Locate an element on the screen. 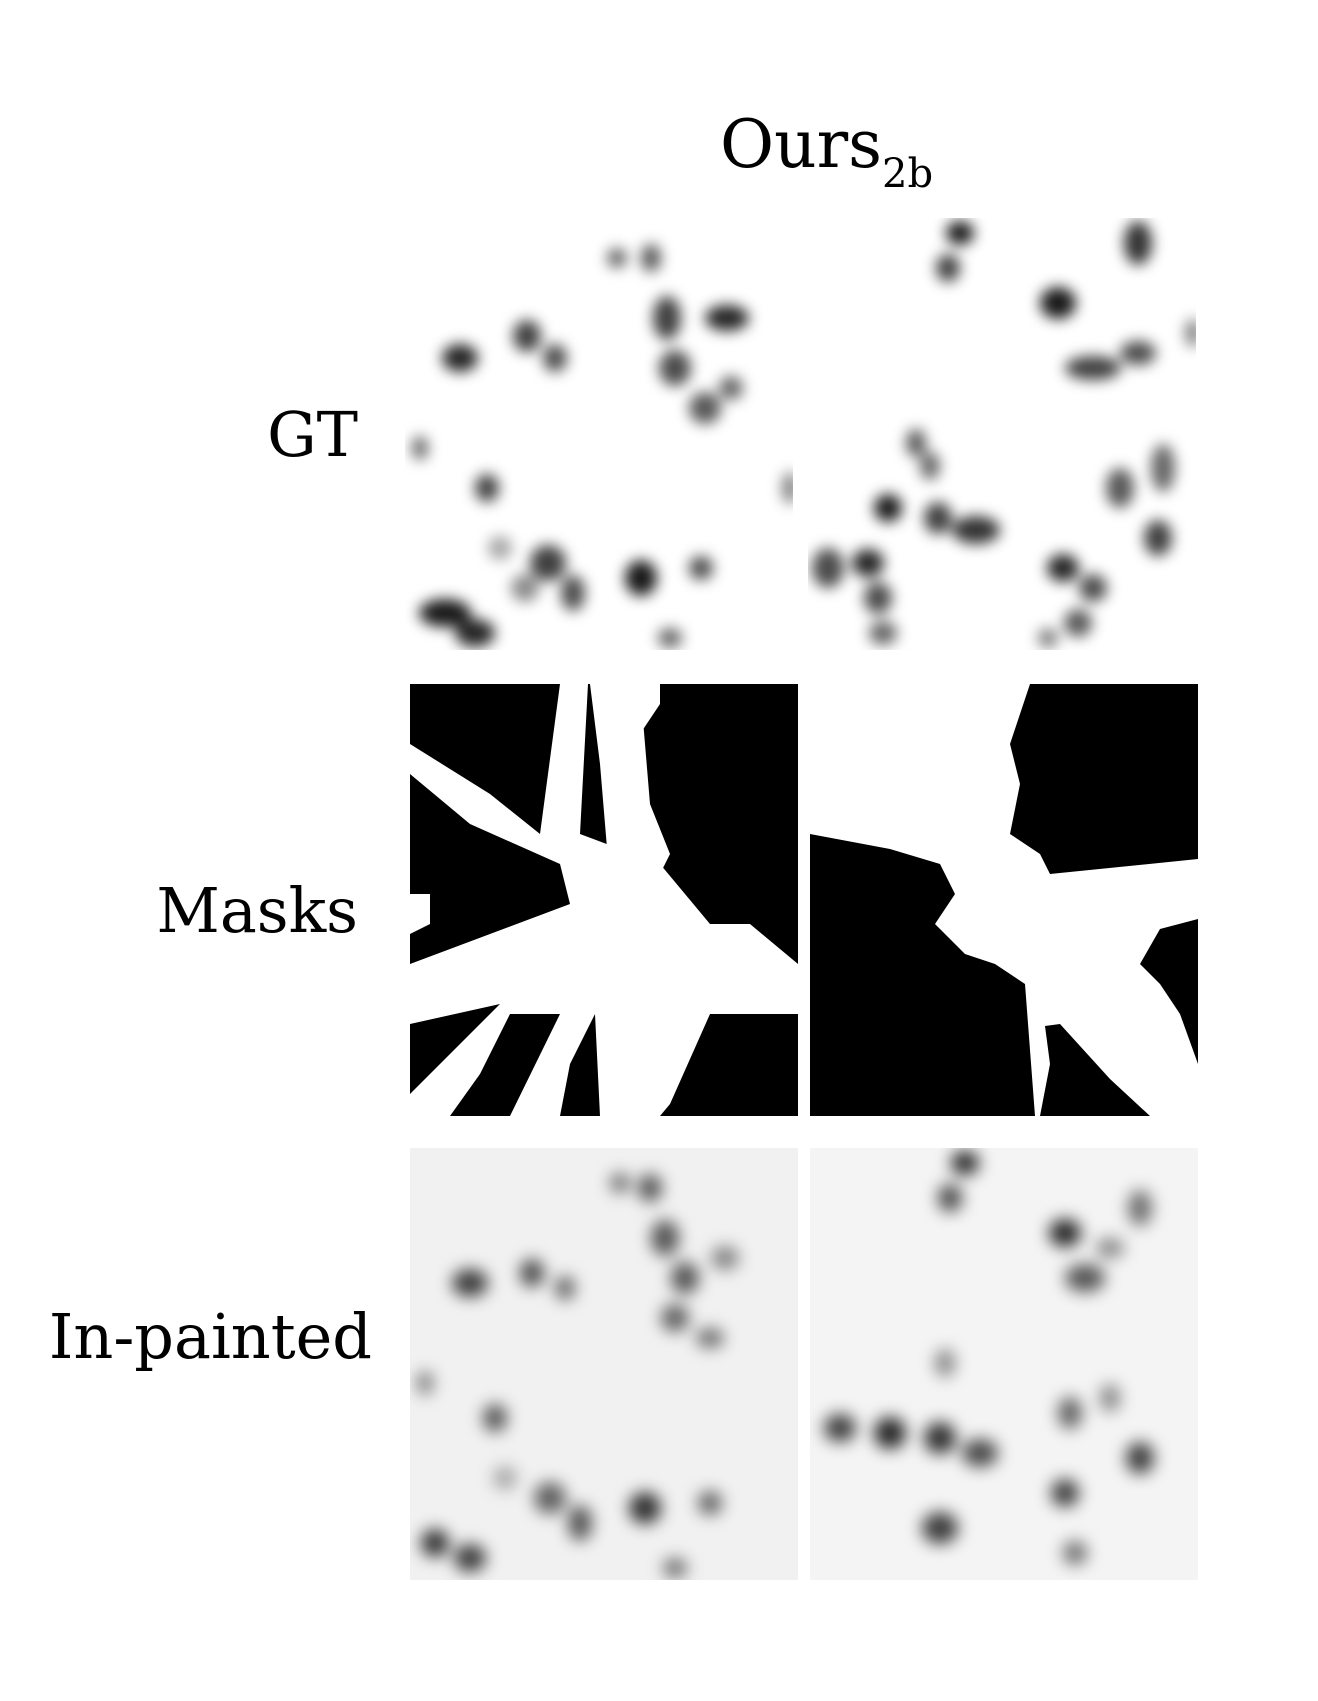  row-label-masks: Masks is located at coordinates (257, 910).